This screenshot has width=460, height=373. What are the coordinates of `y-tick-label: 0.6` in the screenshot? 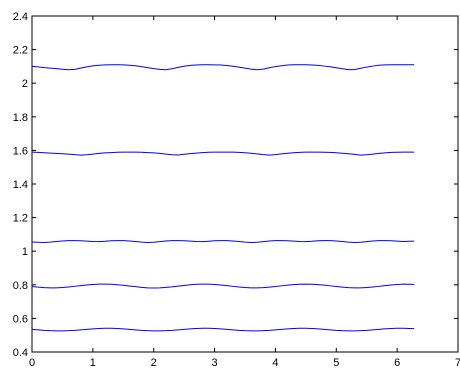 It's located at (20, 319).